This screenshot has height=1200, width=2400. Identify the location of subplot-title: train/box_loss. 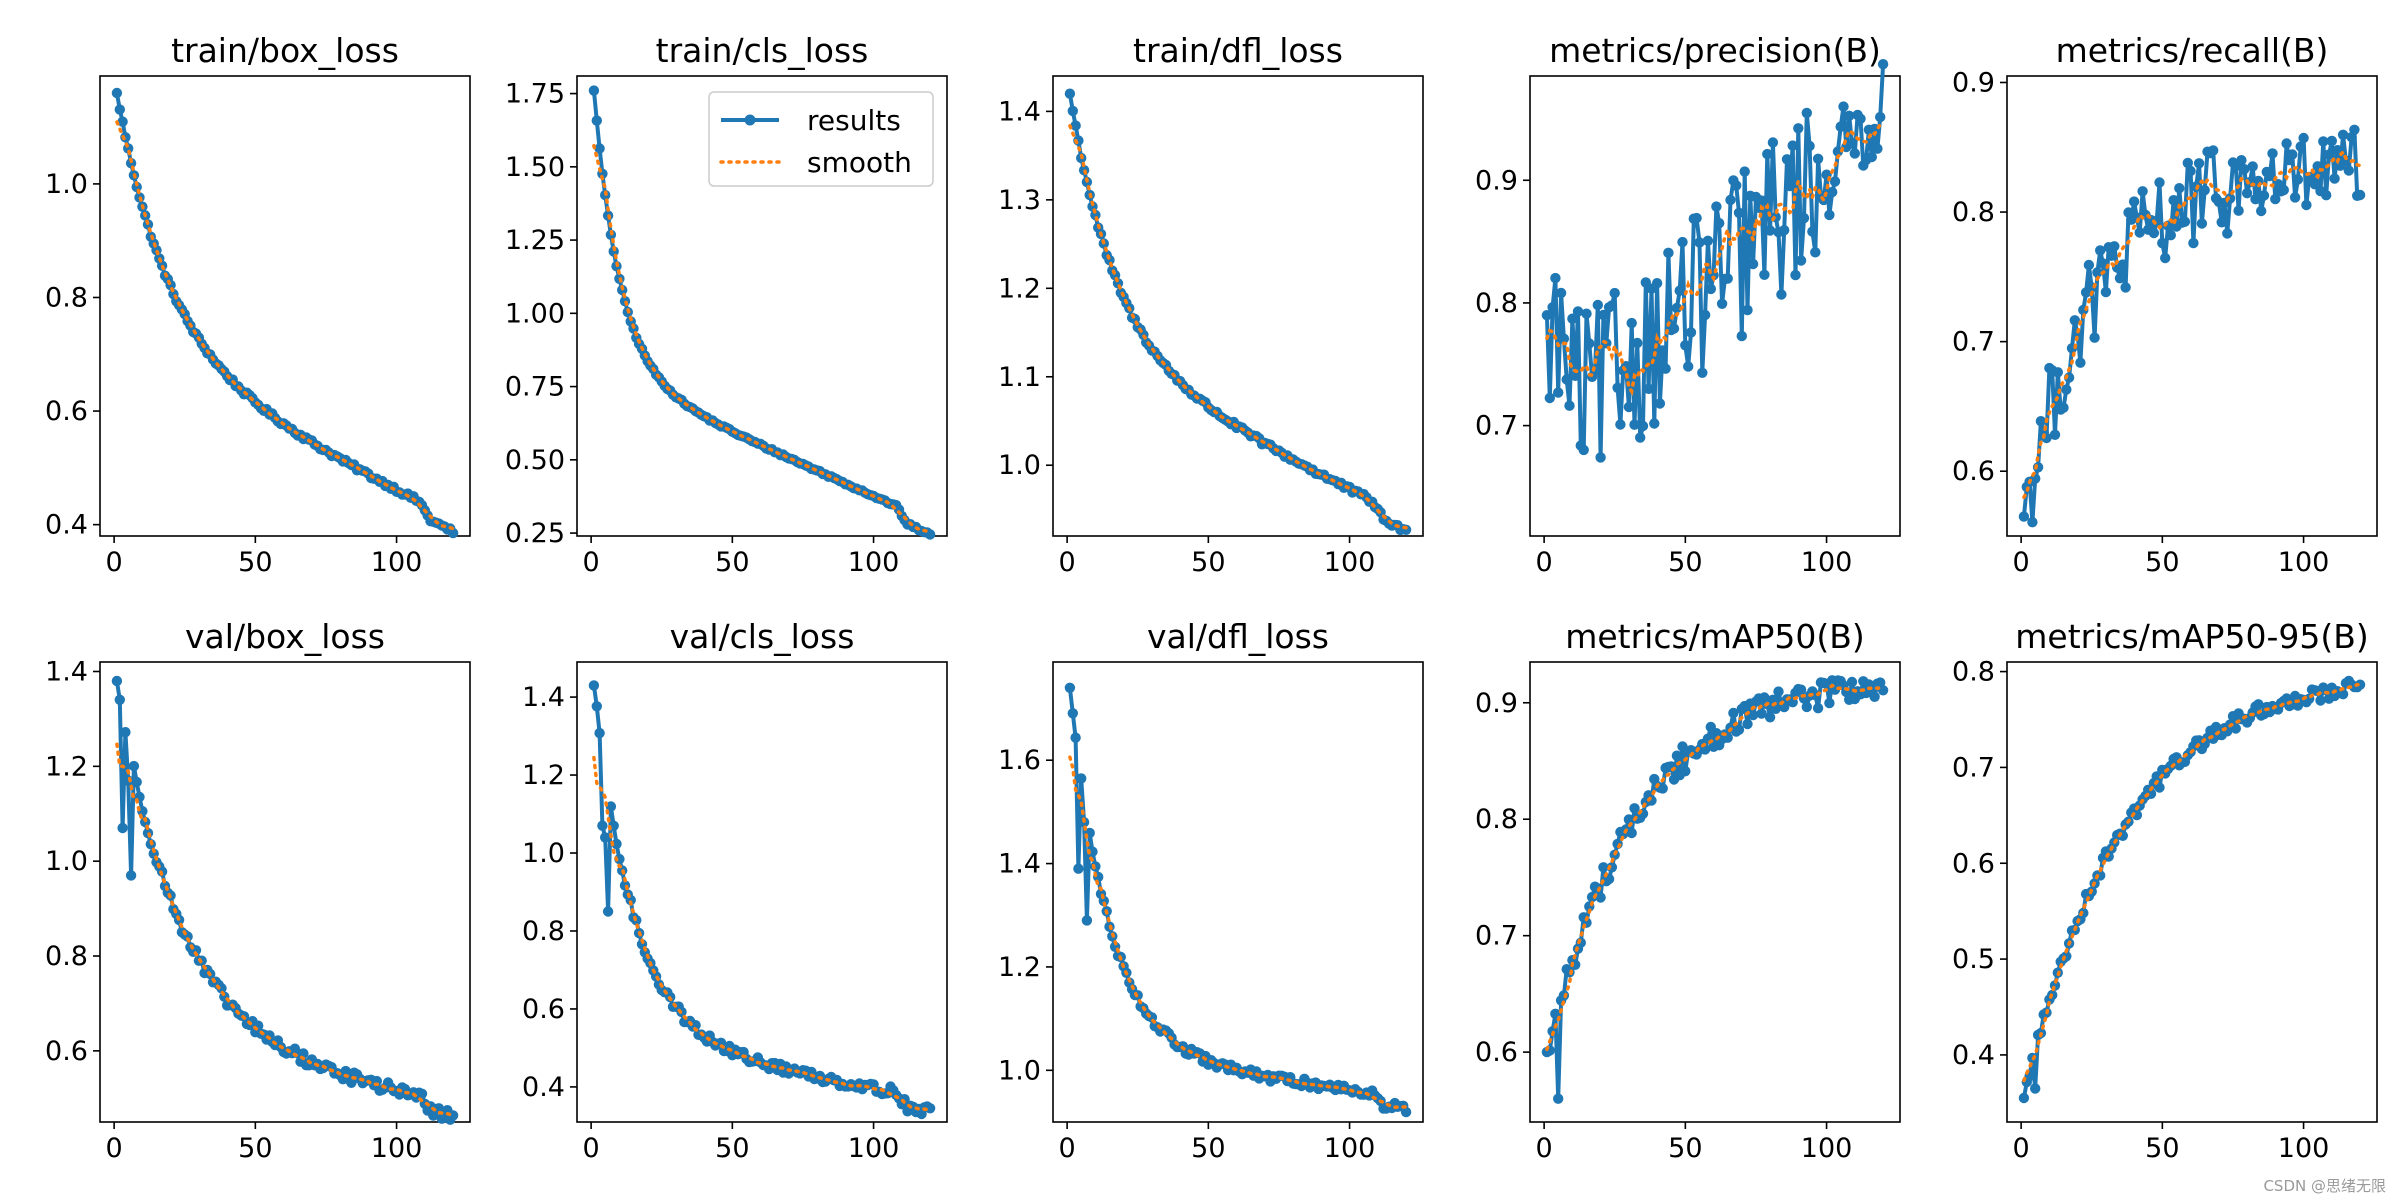
(285, 50).